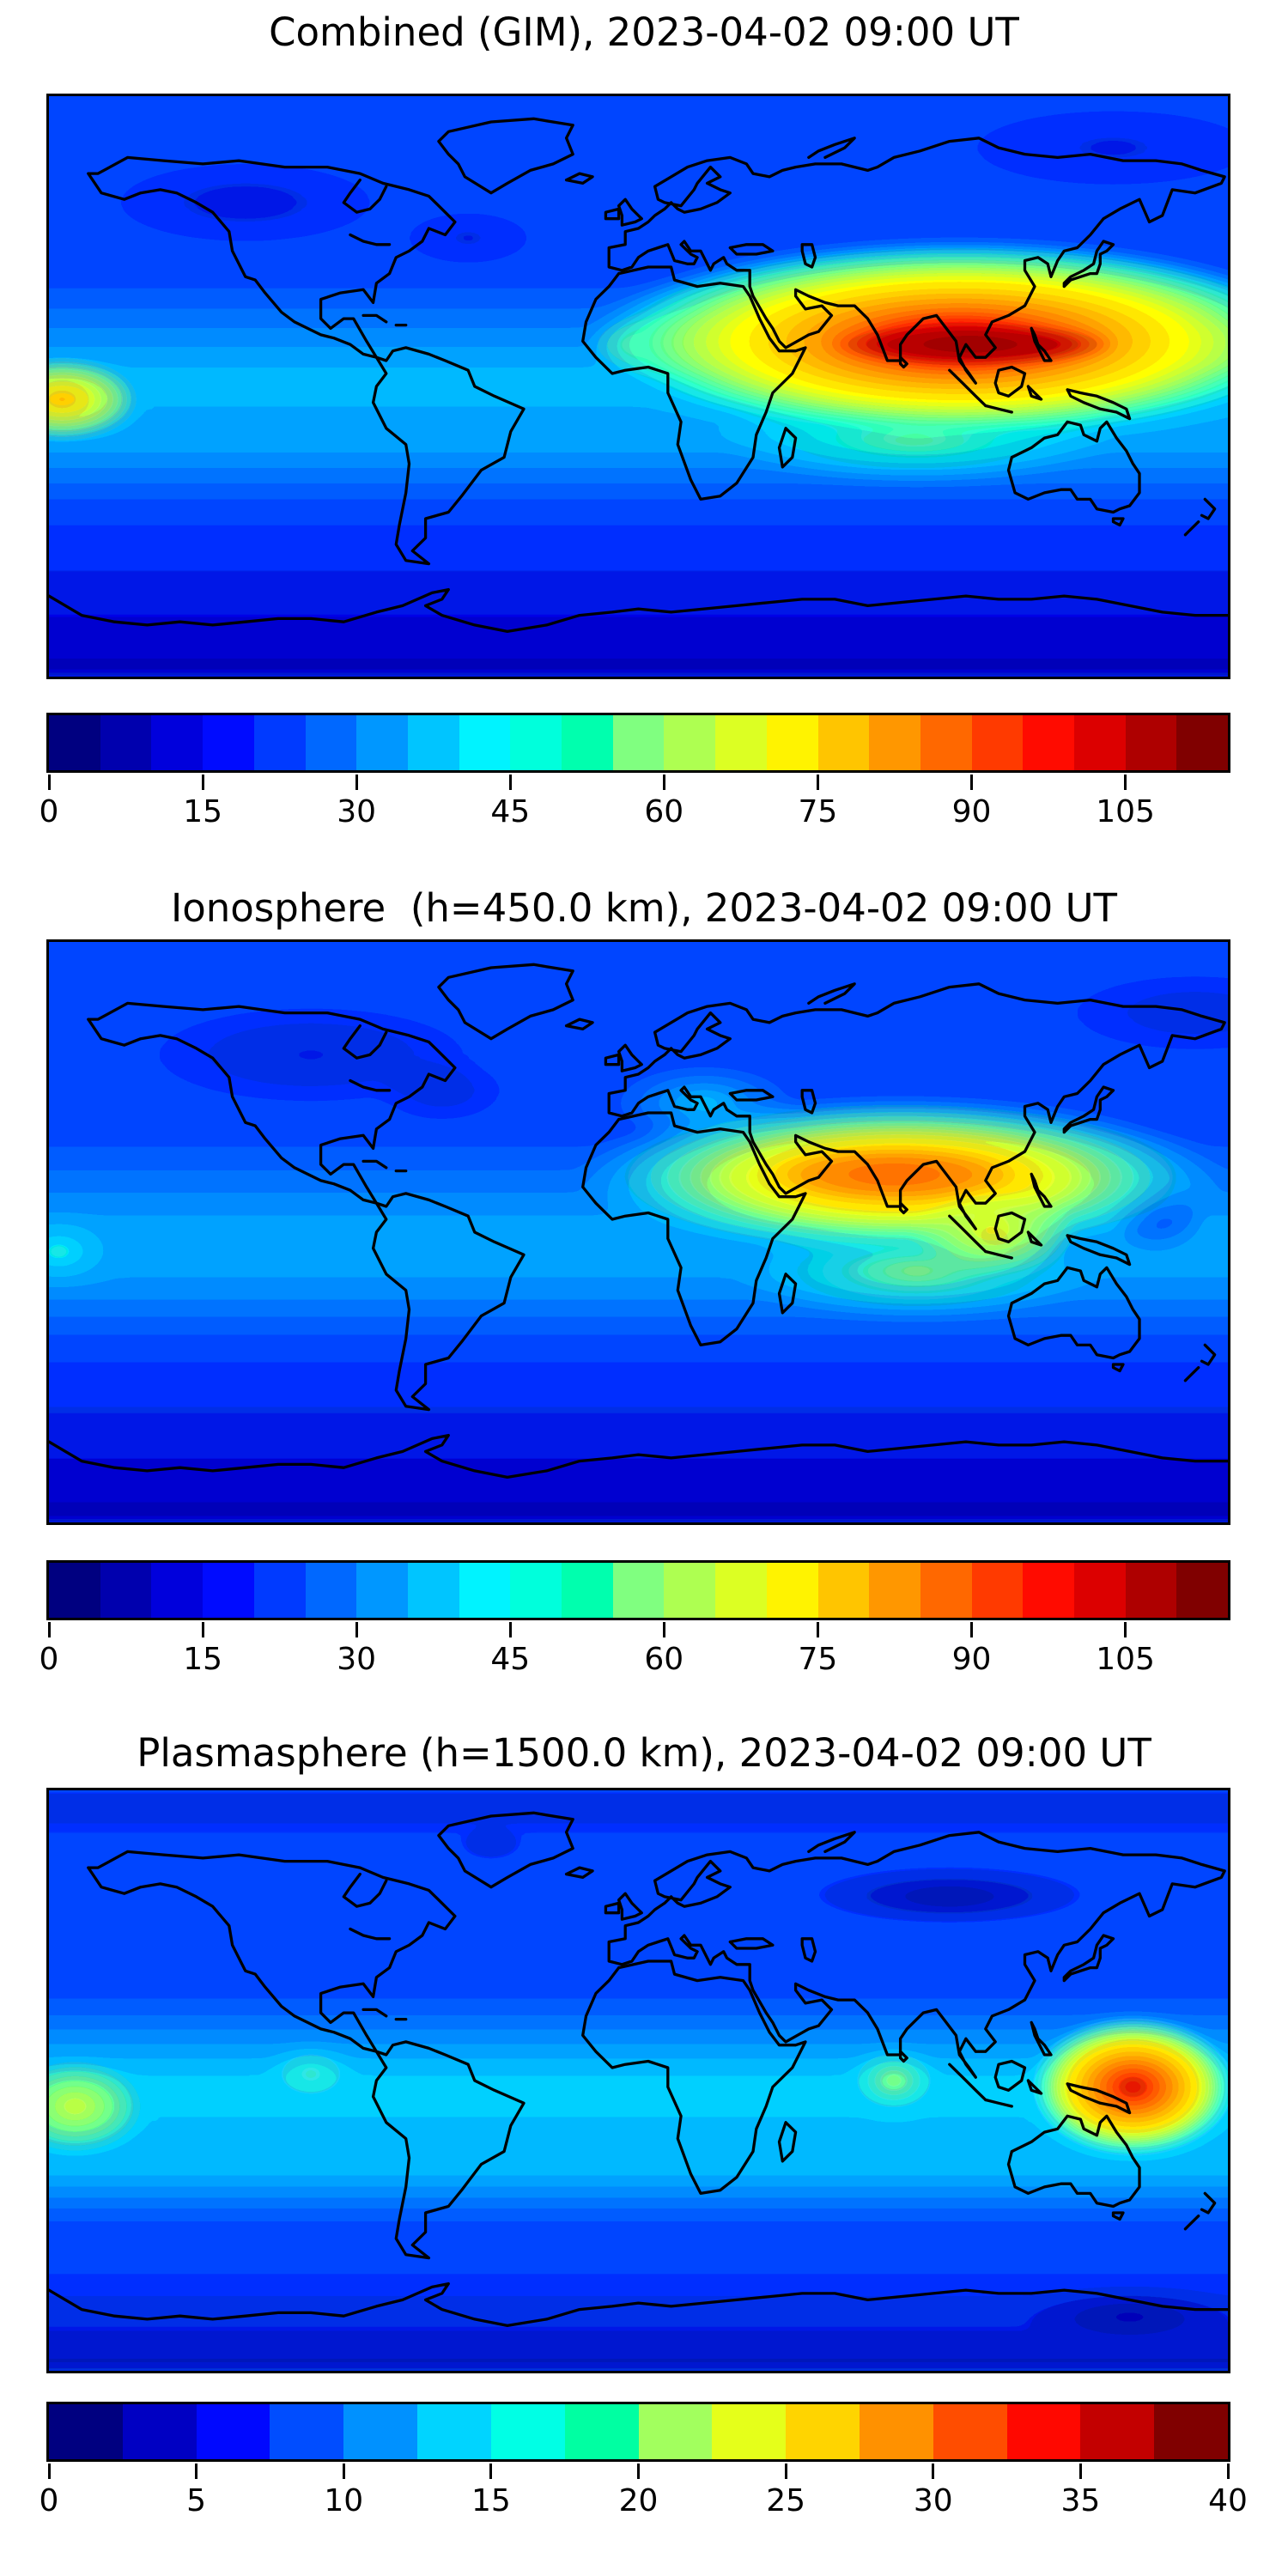  Describe the element at coordinates (1125, 1660) in the screenshot. I see `colorbar-tick-label: 105` at that location.